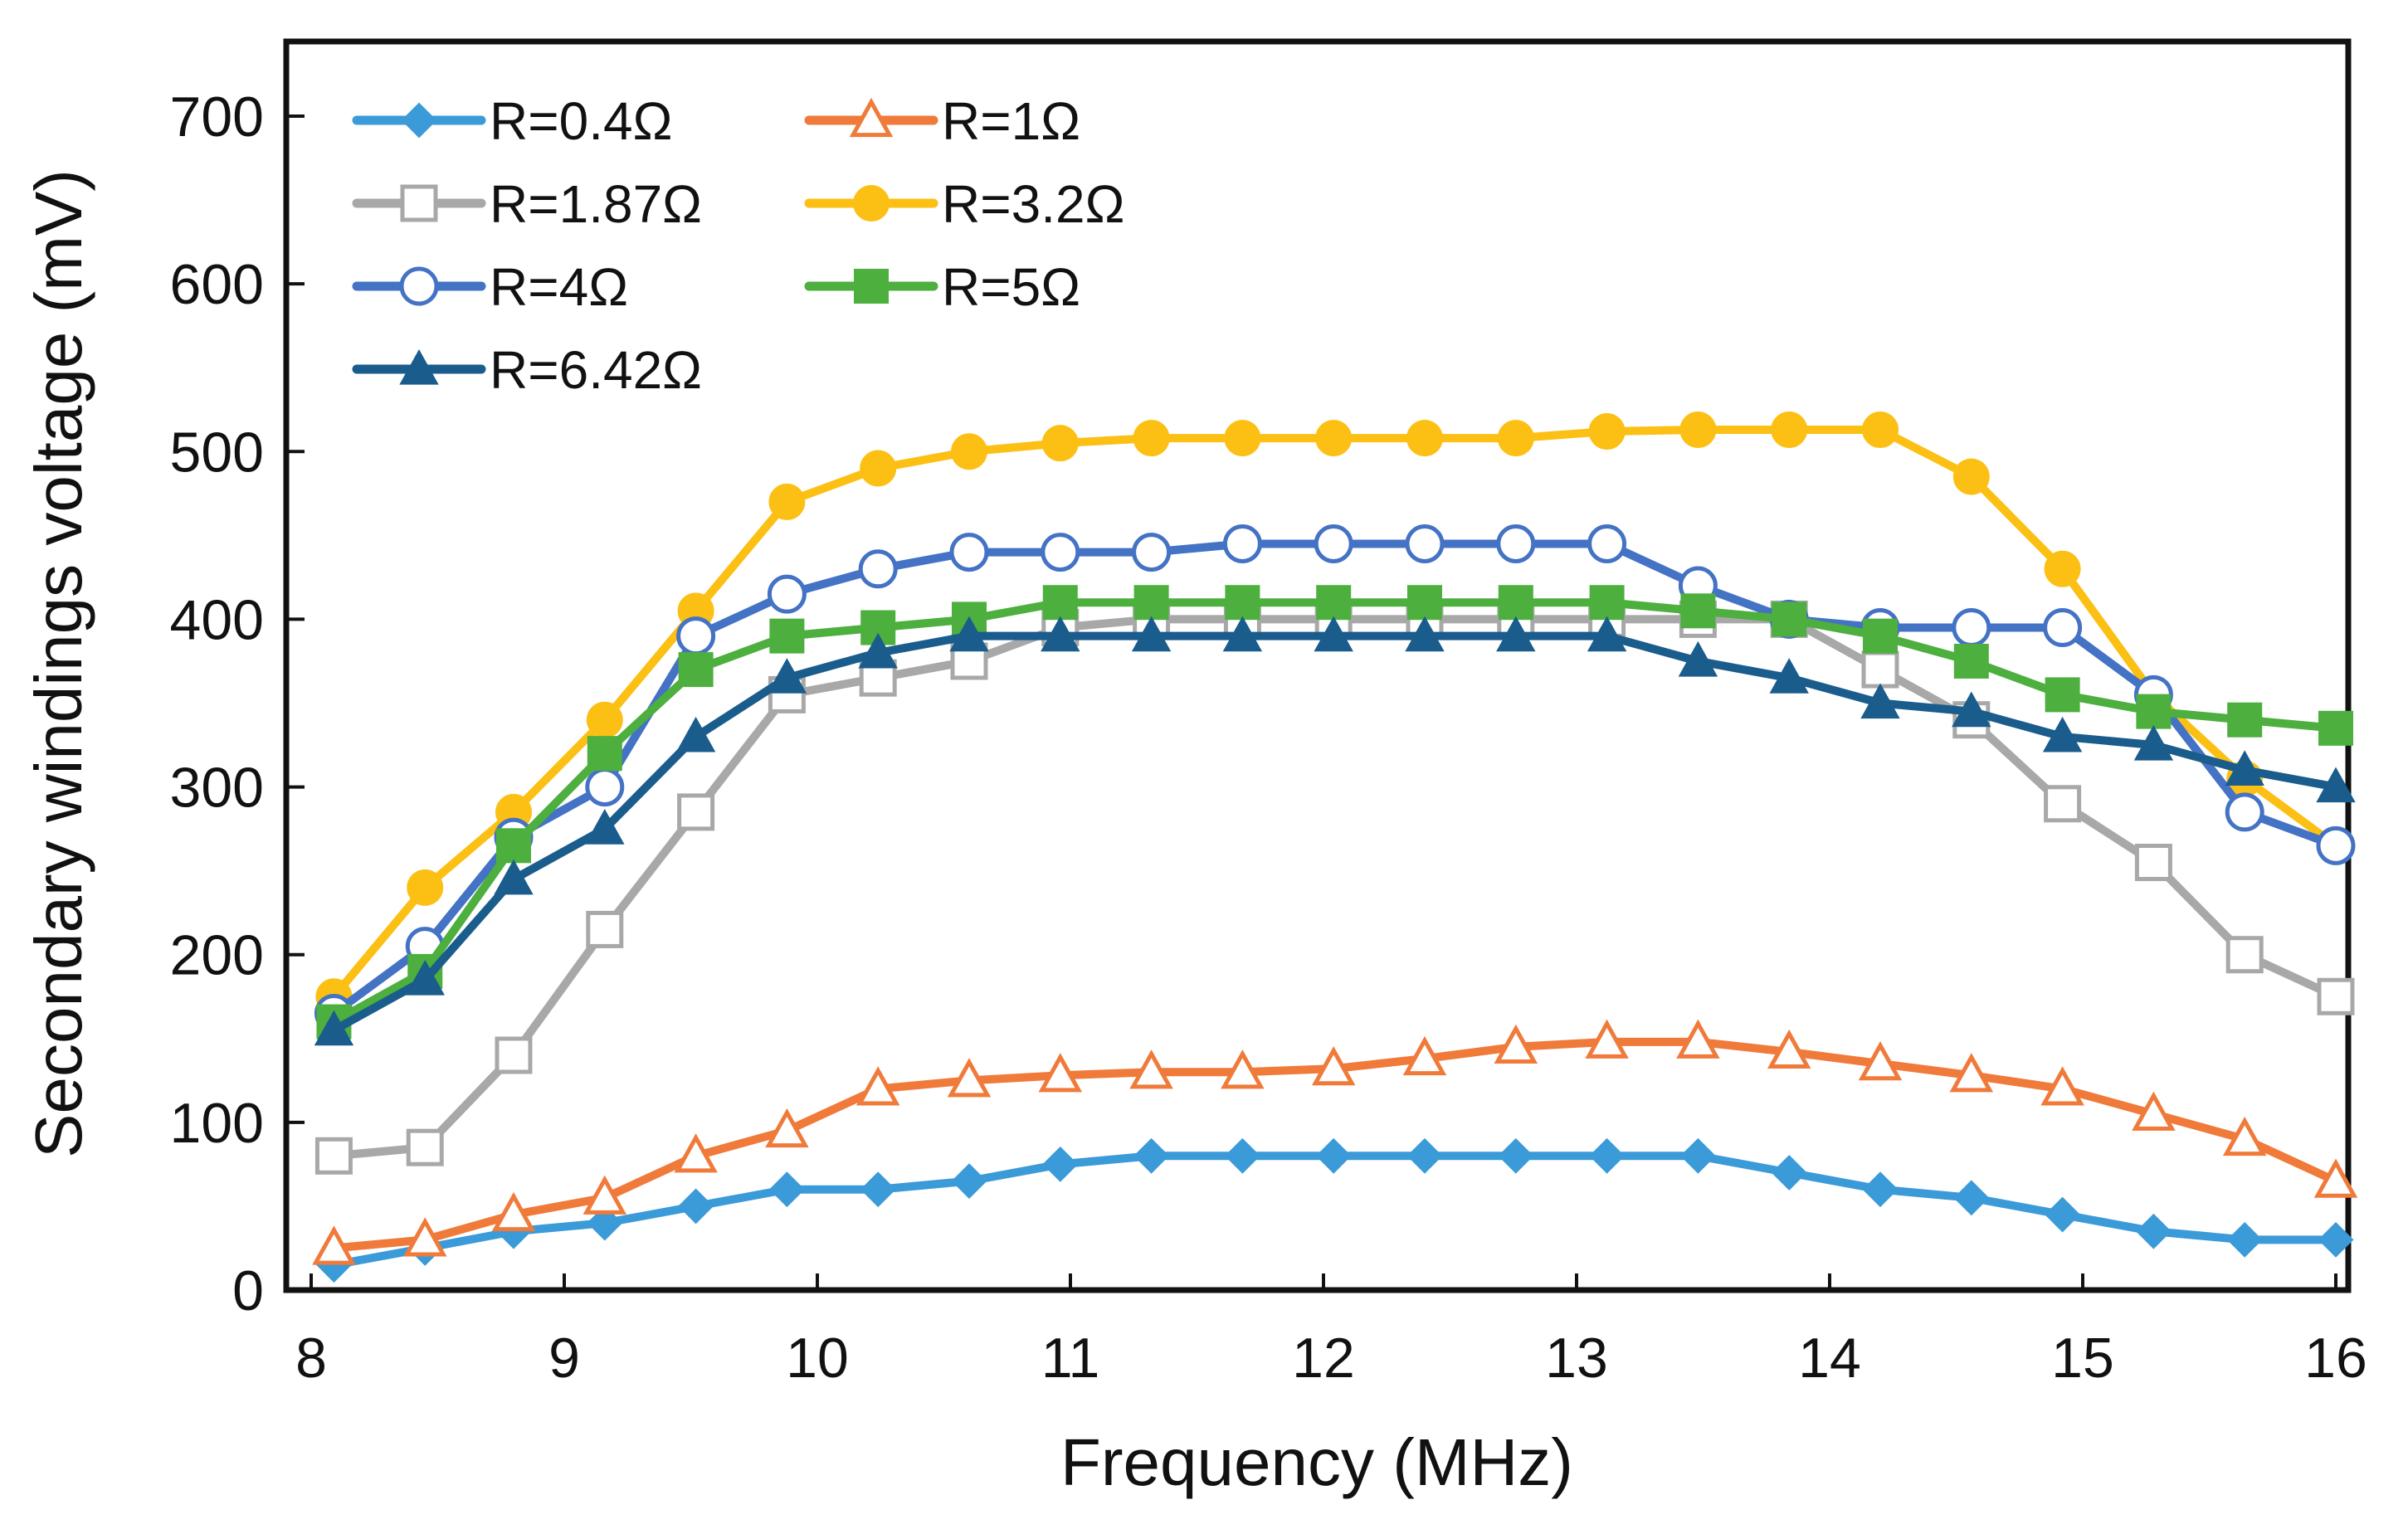 The width and height of the screenshot is (2408, 1529). What do you see at coordinates (58, 663) in the screenshot?
I see `y-axis-title: Secondary windings voltage (mV)` at bounding box center [58, 663].